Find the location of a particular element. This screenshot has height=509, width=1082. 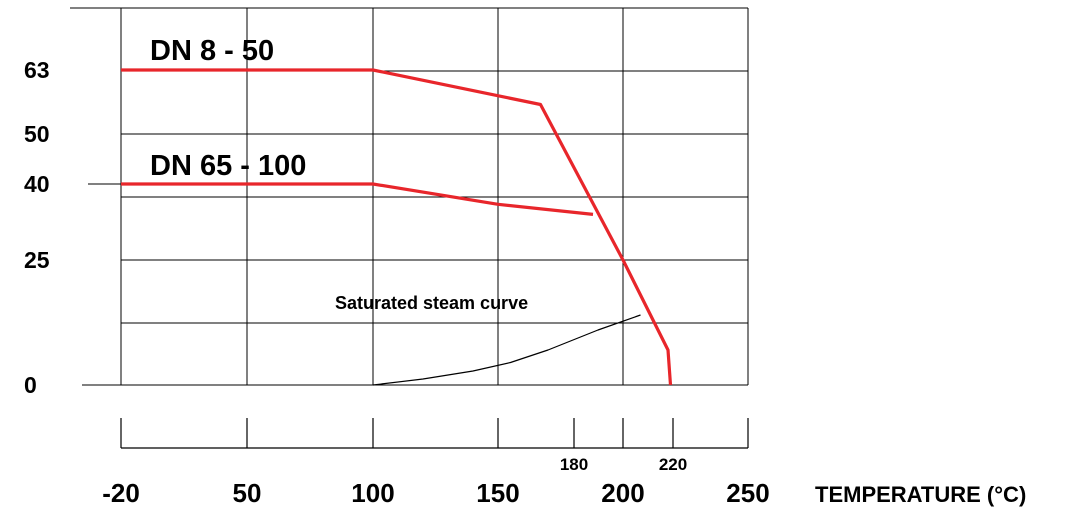

x-tick-label: 100 is located at coordinates (372, 493).